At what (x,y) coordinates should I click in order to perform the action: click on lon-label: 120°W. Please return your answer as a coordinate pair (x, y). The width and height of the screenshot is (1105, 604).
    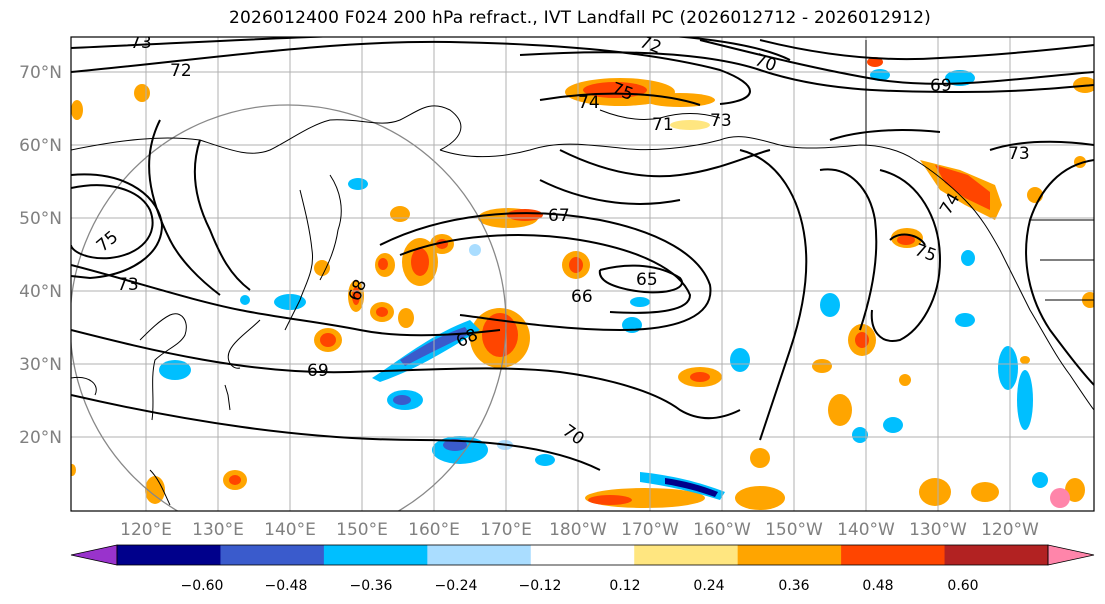
    Looking at the image, I should click on (1010, 530).